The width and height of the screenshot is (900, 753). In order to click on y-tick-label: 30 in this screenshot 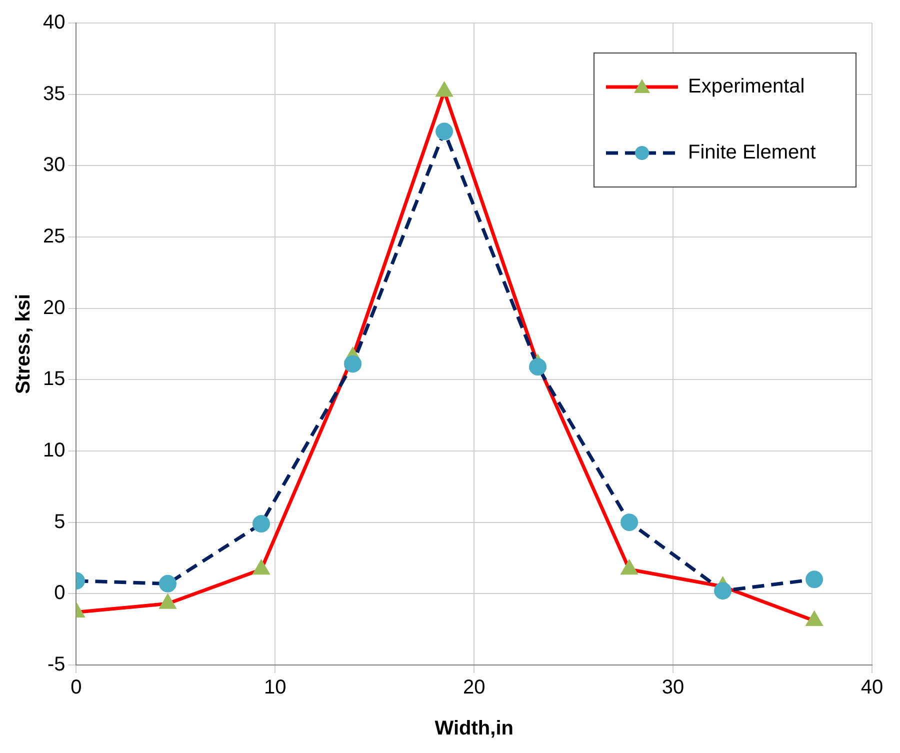, I will do `click(54, 165)`.